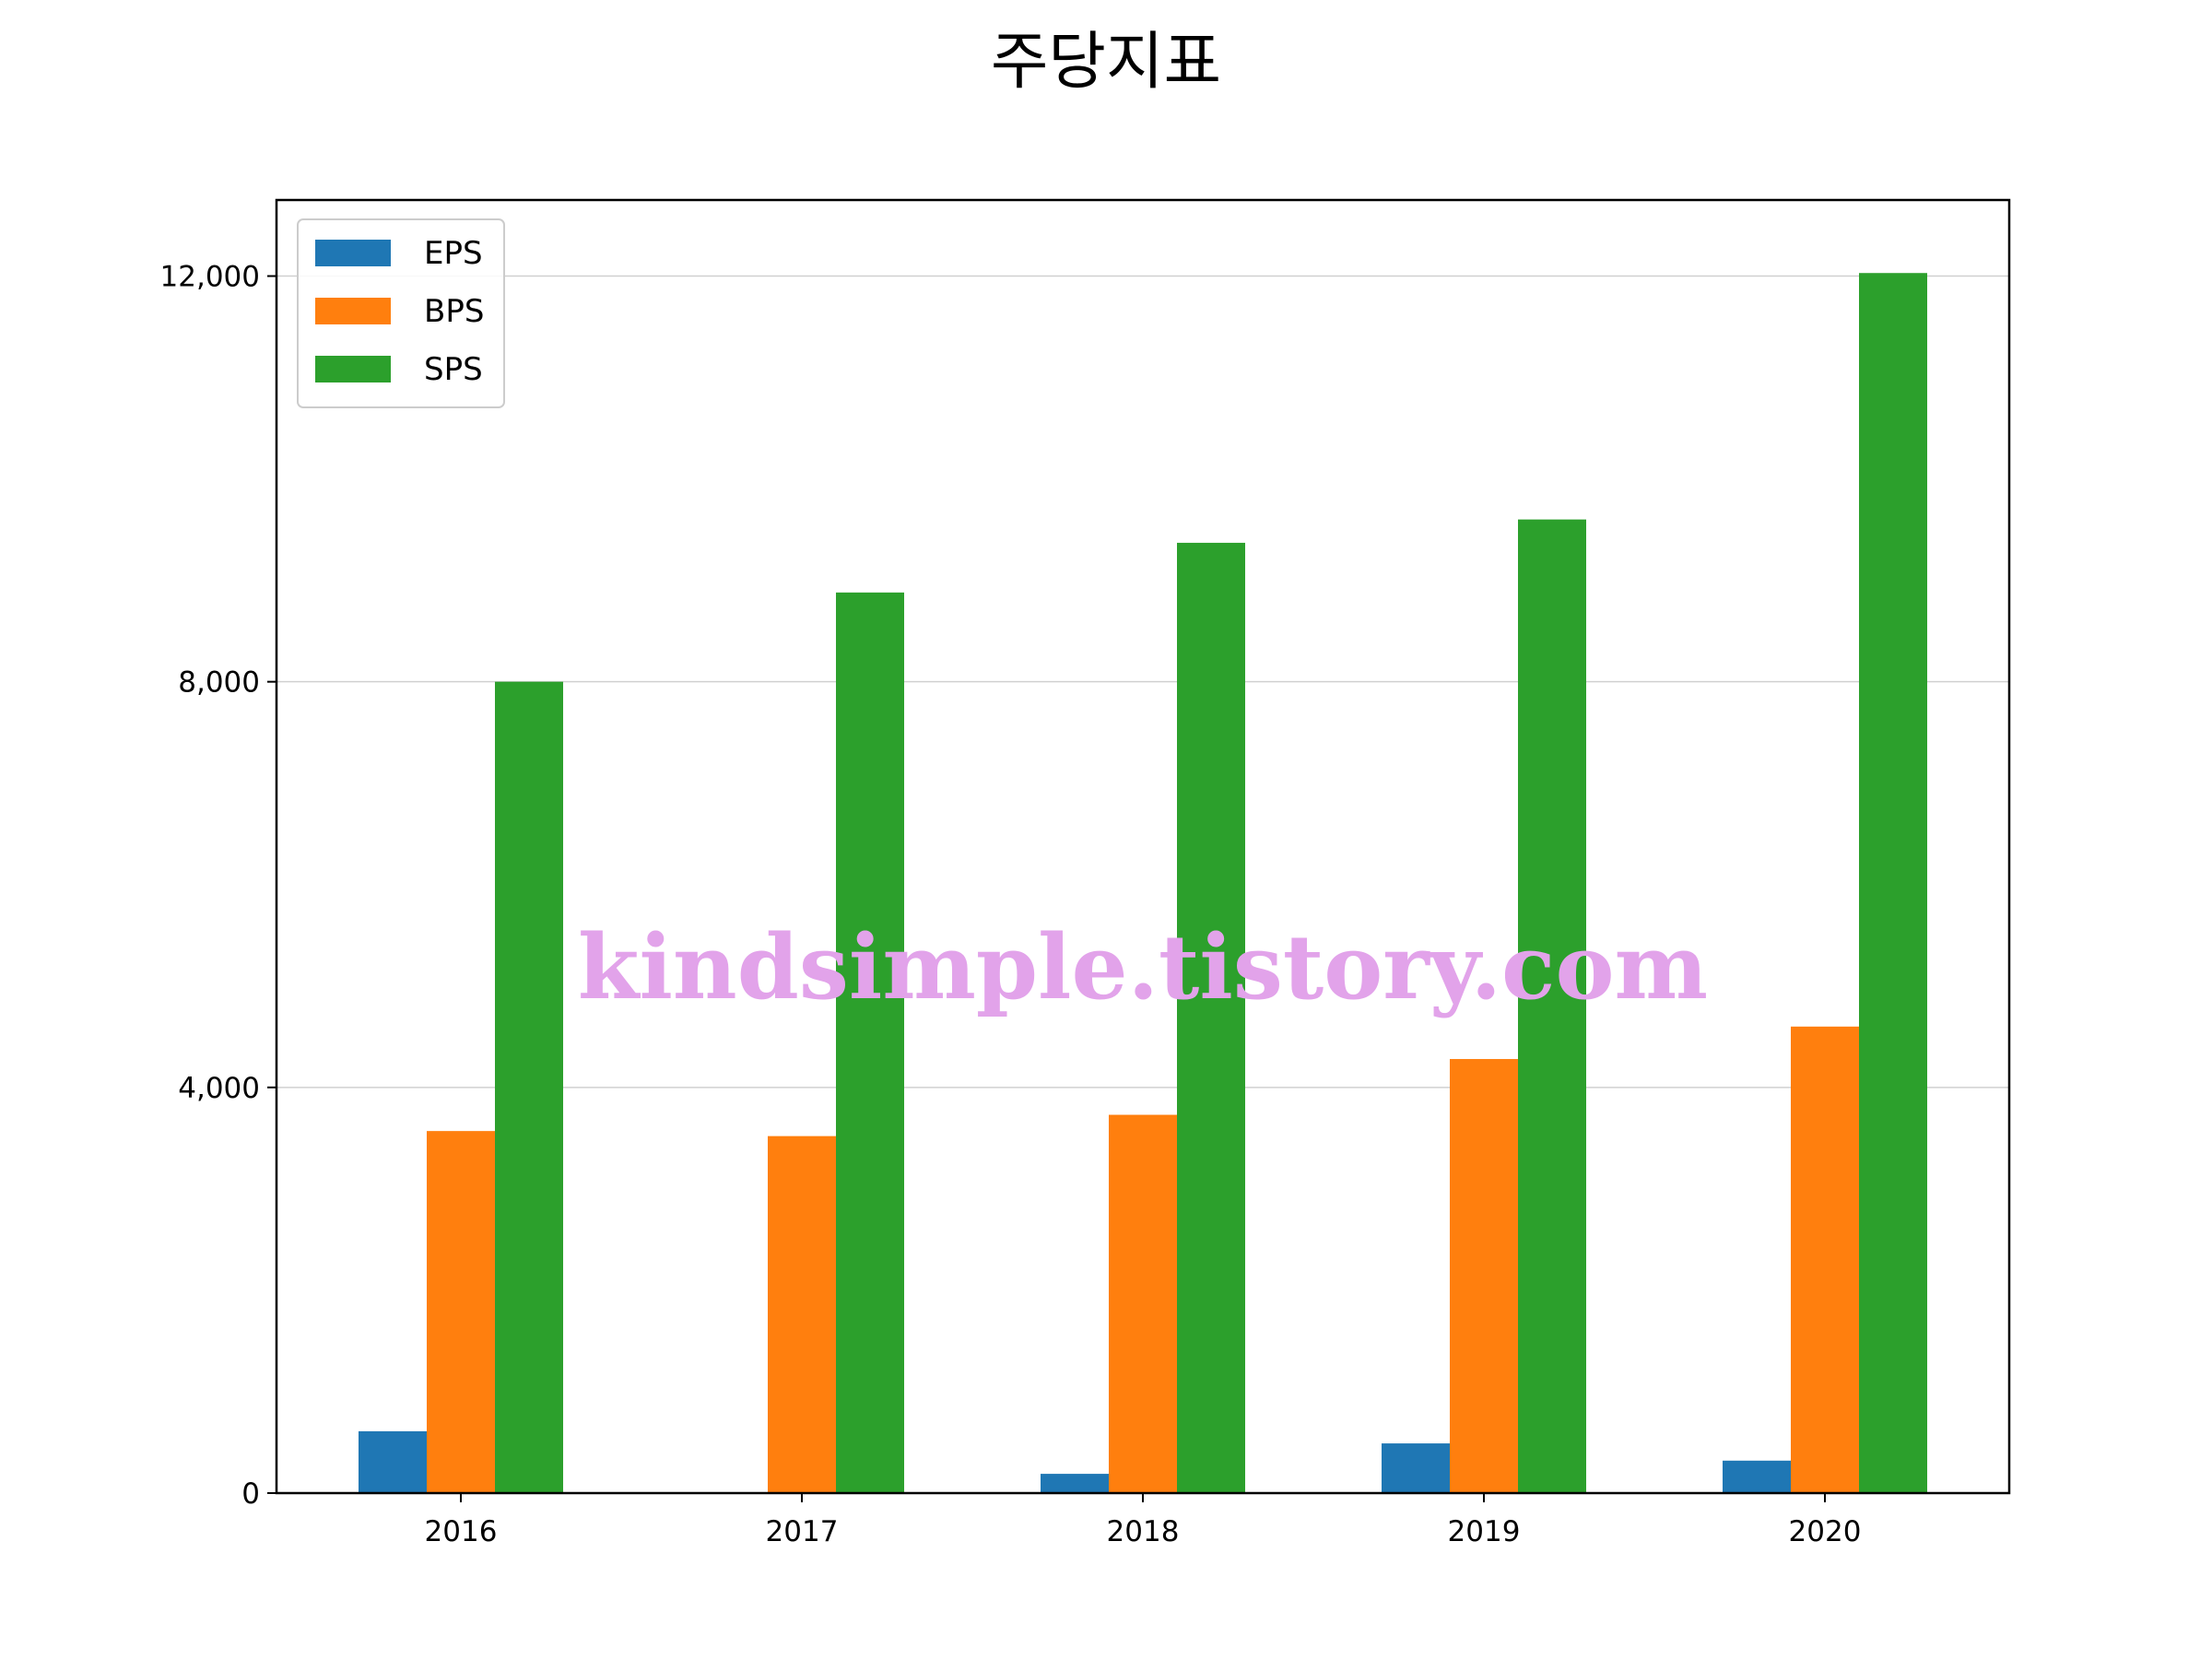 Image resolution: width=2212 pixels, height=1659 pixels. Describe the element at coordinates (1825, 1531) in the screenshot. I see `x-tick-label: 2020` at that location.